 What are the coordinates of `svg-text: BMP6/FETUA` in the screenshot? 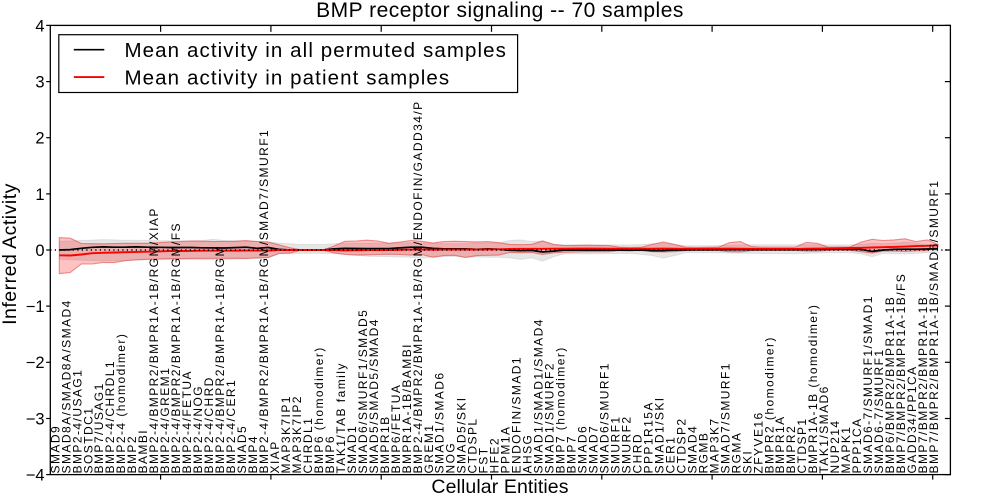 It's located at (396, 429).